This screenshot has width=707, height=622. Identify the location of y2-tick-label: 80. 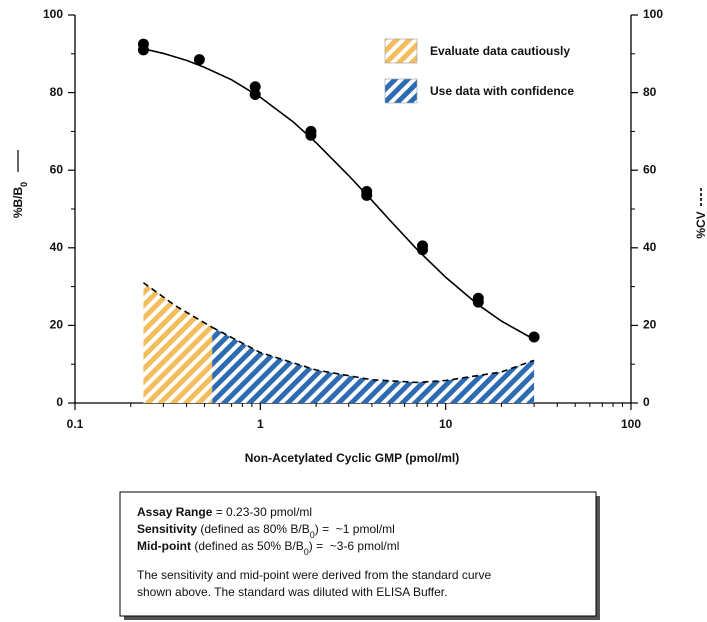
(650, 92).